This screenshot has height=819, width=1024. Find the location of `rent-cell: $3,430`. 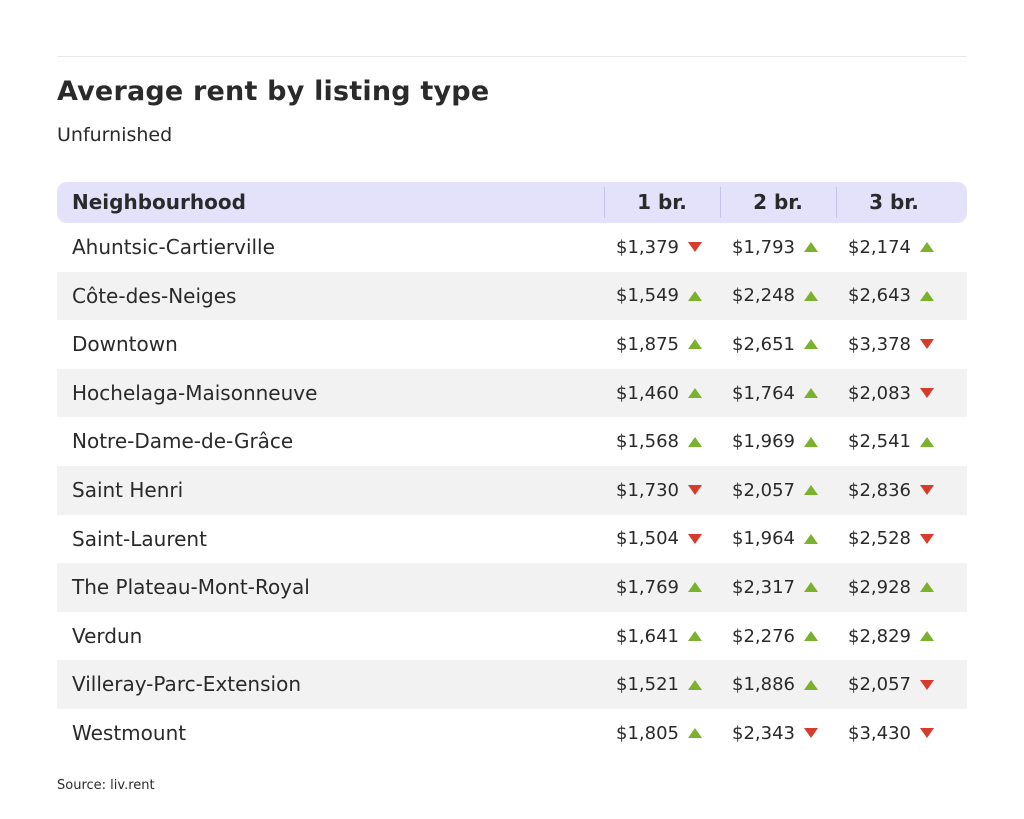

rent-cell: $3,430 is located at coordinates (894, 733).